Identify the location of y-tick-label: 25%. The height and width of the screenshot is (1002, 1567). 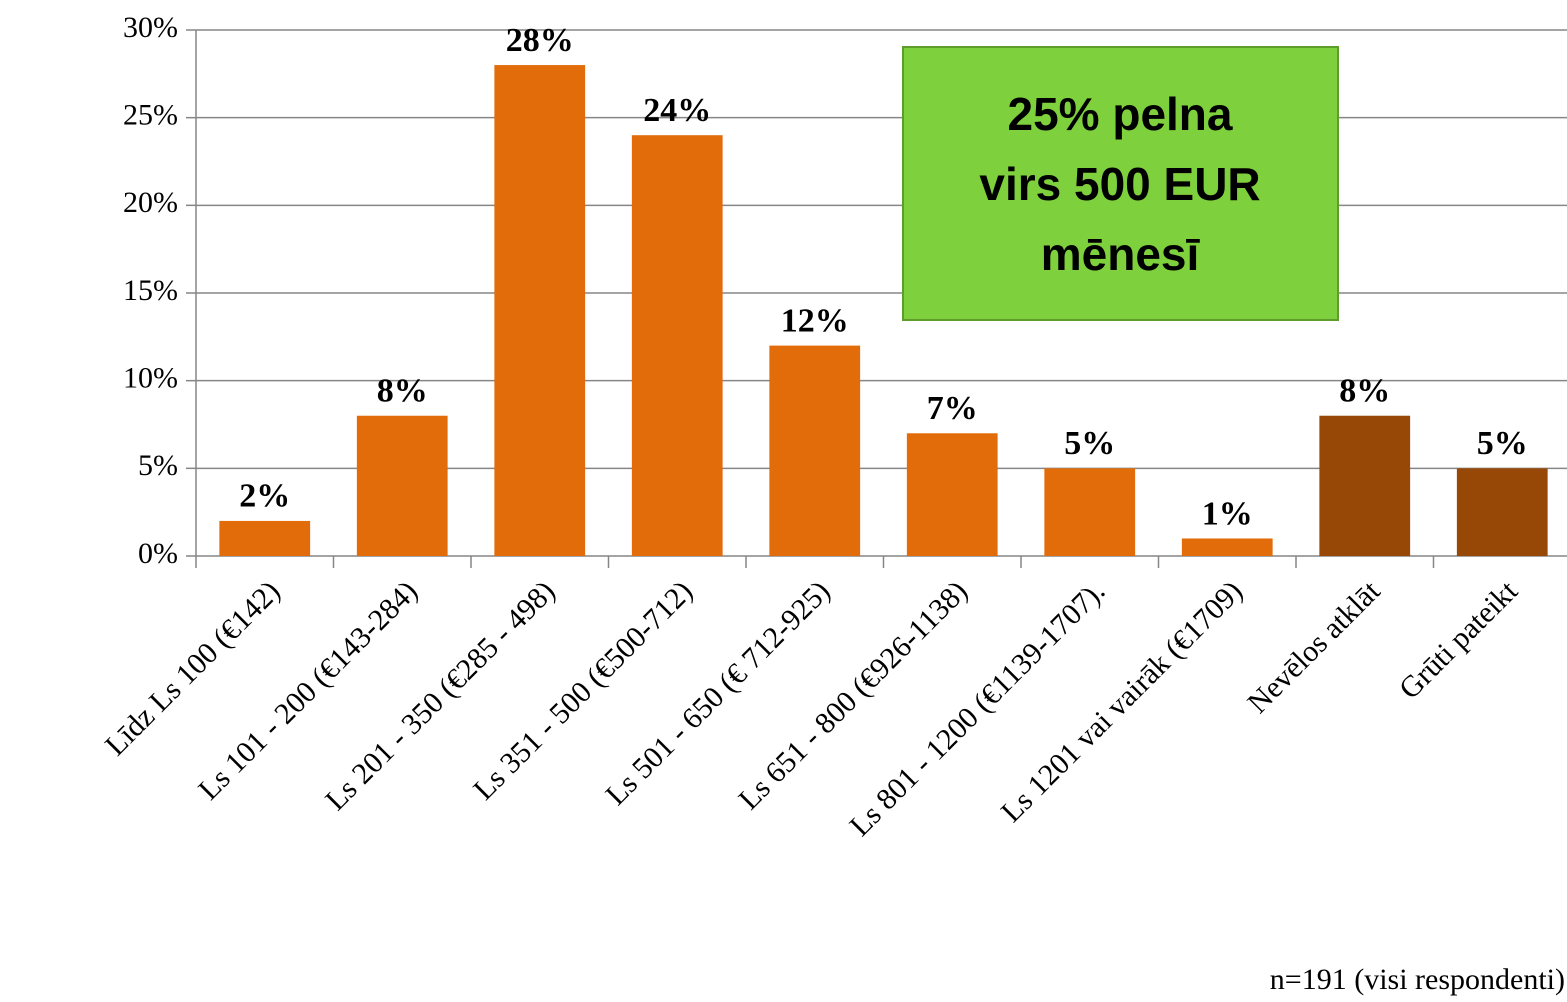
(150, 115).